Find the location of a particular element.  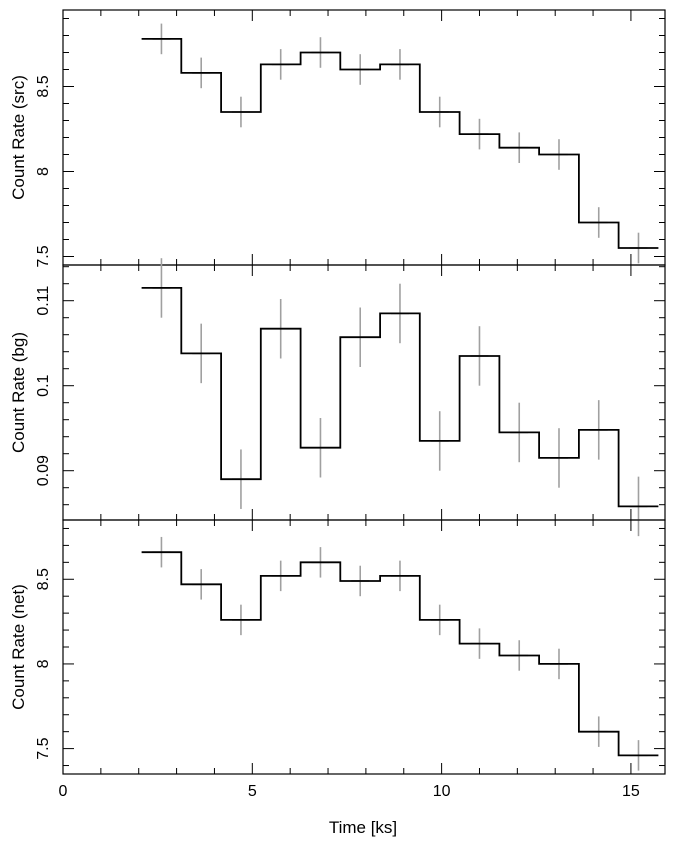

y-tick-label: 0.11 is located at coordinates (43, 301).